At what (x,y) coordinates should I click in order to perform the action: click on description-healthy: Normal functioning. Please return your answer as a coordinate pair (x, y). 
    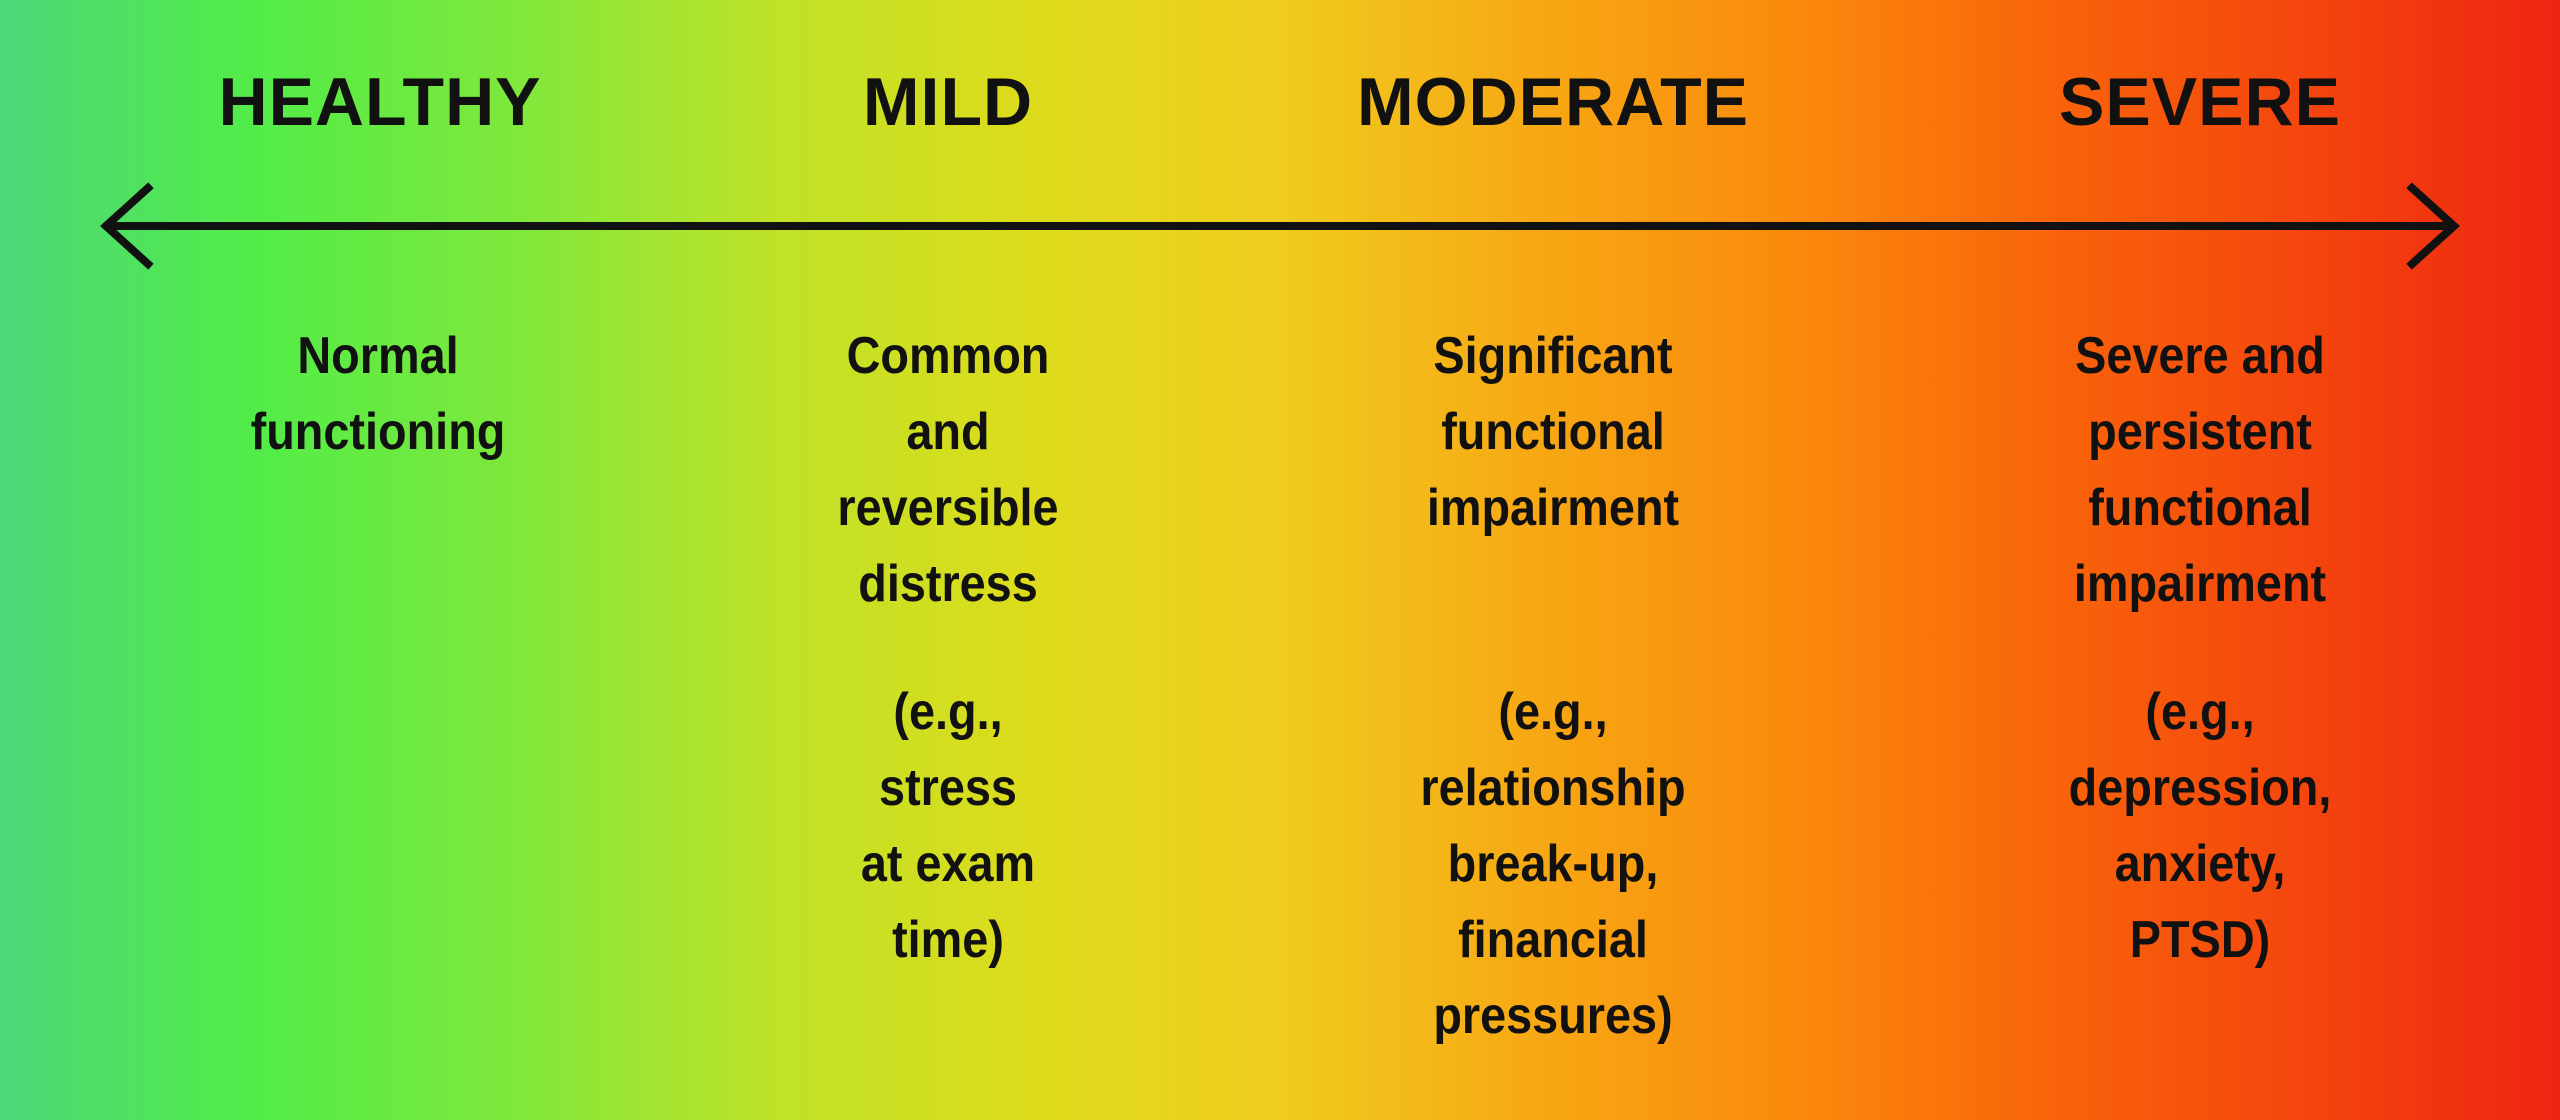
    Looking at the image, I should click on (378, 394).